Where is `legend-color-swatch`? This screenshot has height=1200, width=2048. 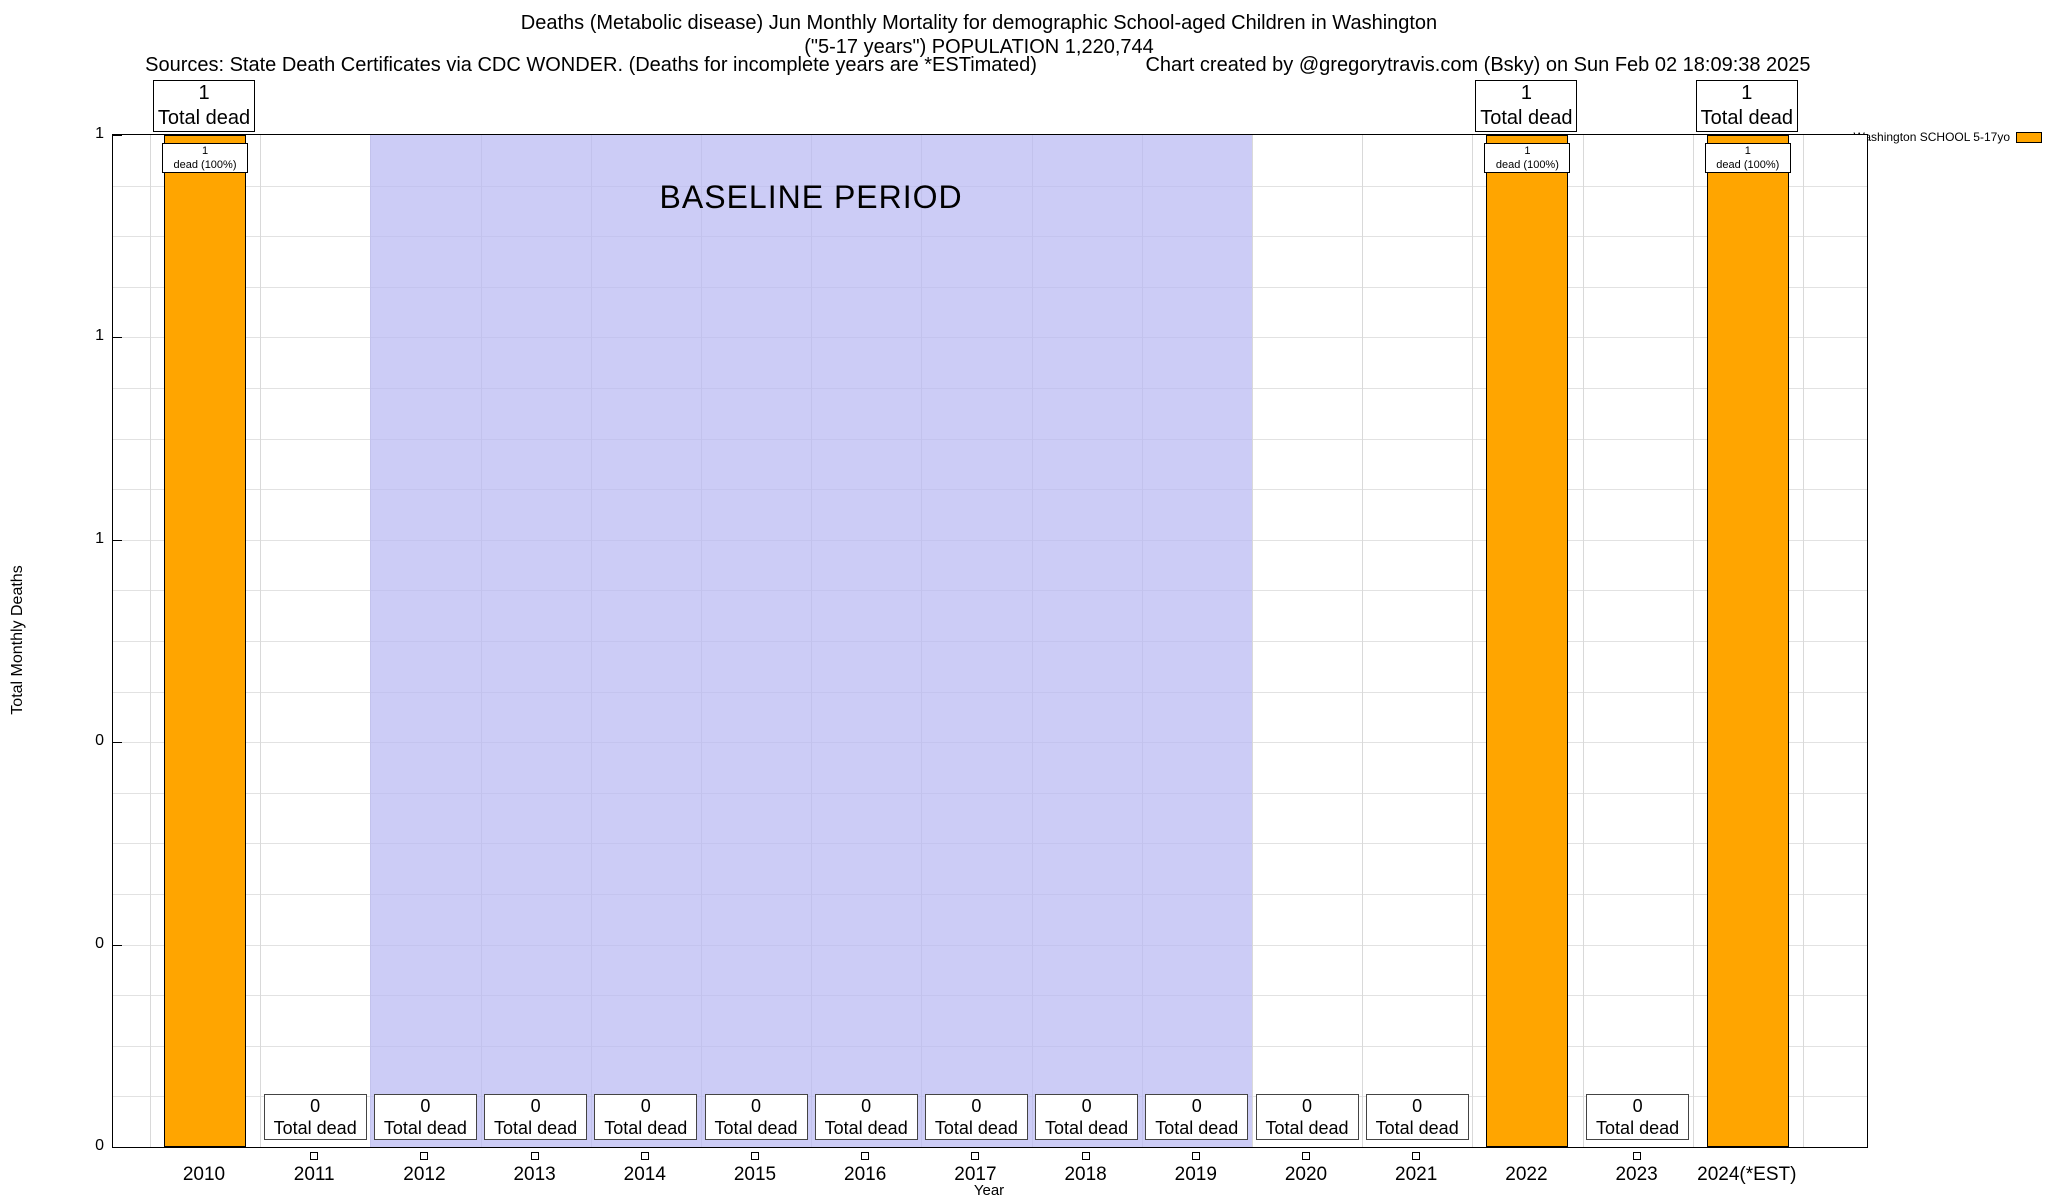 legend-color-swatch is located at coordinates (2029, 137).